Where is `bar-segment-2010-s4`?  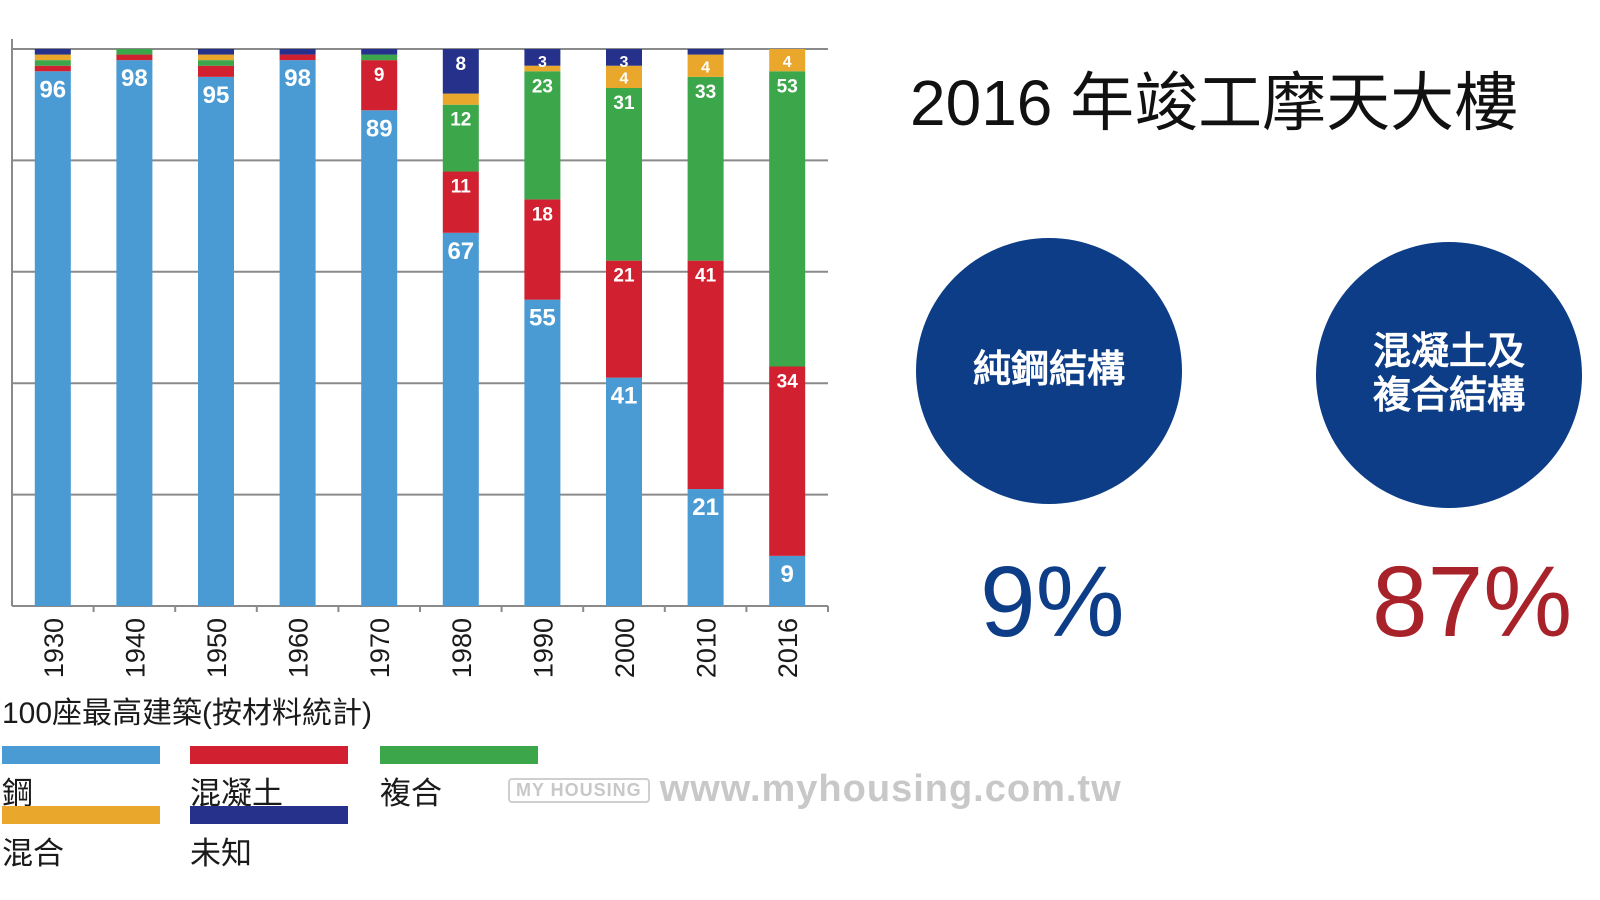
bar-segment-2010-s4 is located at coordinates (705, 52).